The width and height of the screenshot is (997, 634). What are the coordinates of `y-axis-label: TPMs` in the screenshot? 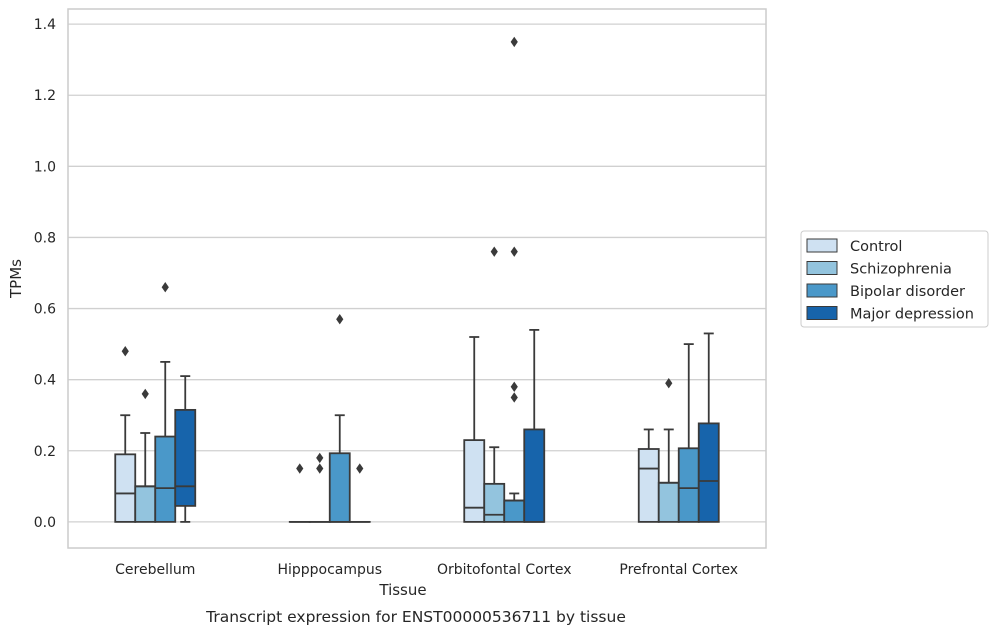 It's located at (16, 279).